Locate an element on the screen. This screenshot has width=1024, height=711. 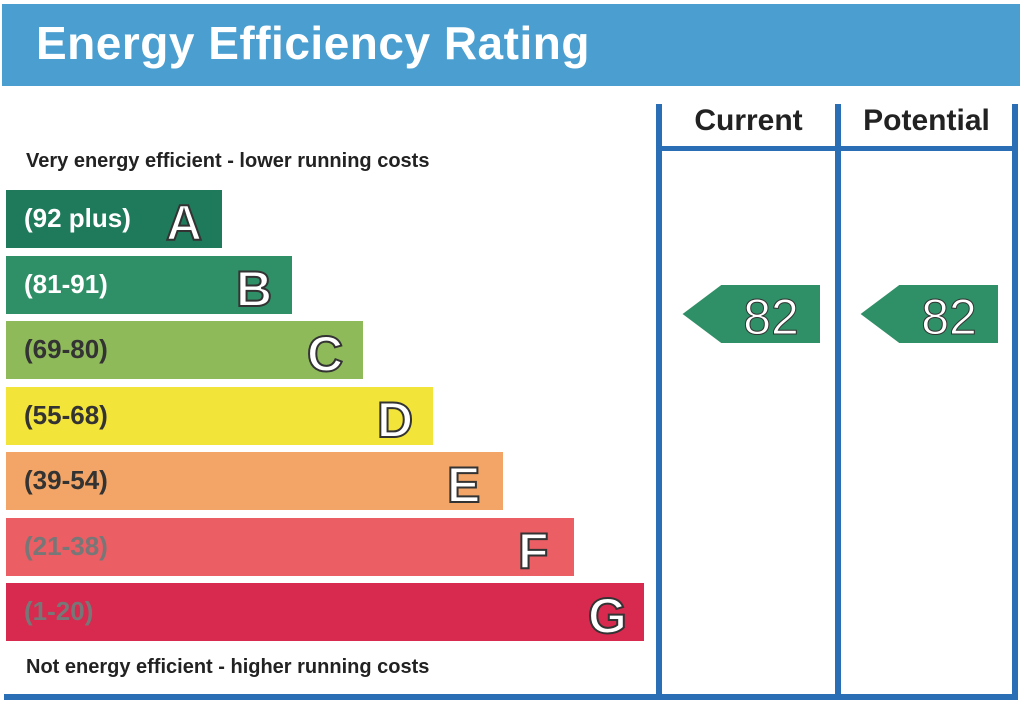
column-divider-middle is located at coordinates (838, 402).